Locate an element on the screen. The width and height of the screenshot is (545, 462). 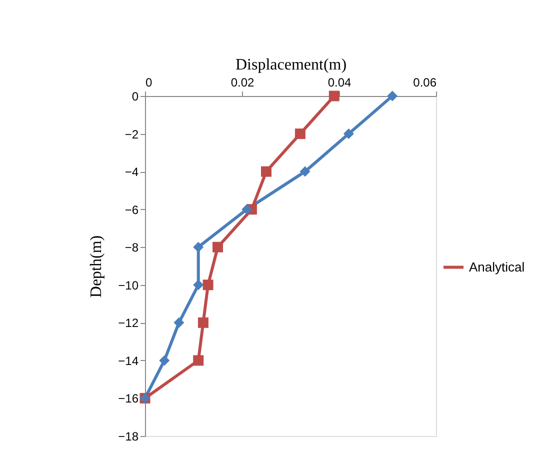
y-tick-label: −12 is located at coordinates (128, 323).